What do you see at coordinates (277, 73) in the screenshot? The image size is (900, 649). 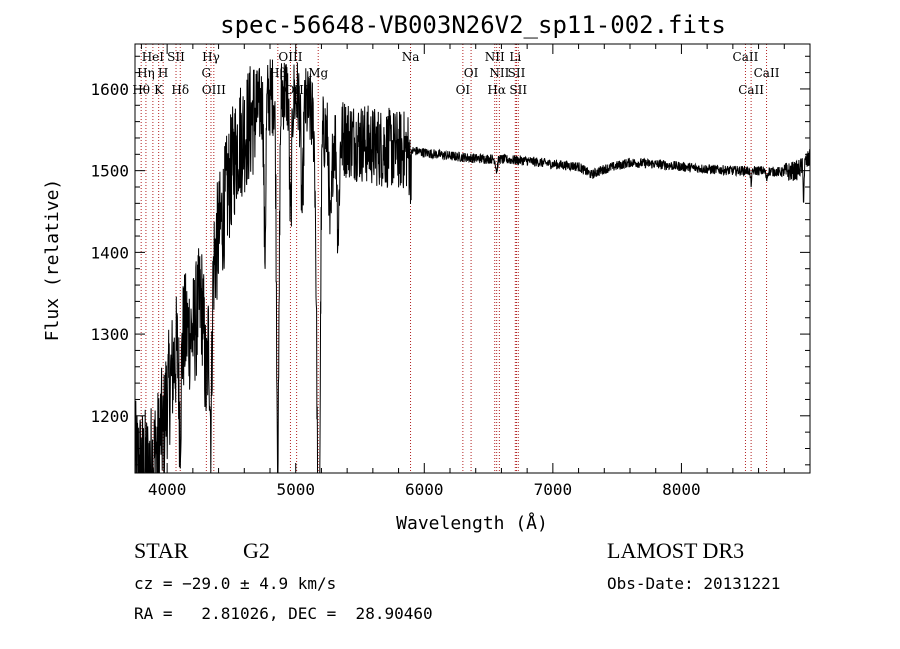 I see `line-label-hβ: Hβ` at bounding box center [277, 73].